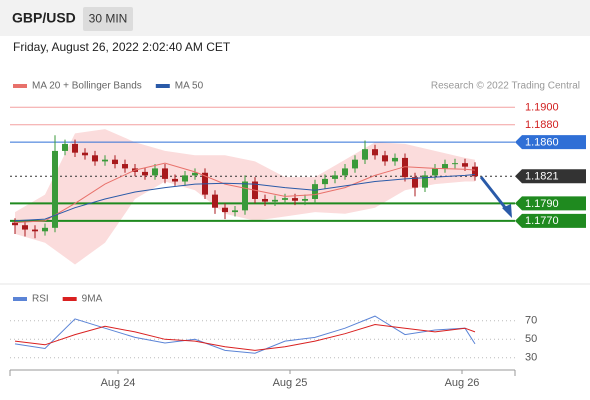 This screenshot has height=400, width=590. I want to click on forecast-arrow-head, so click(507, 211).